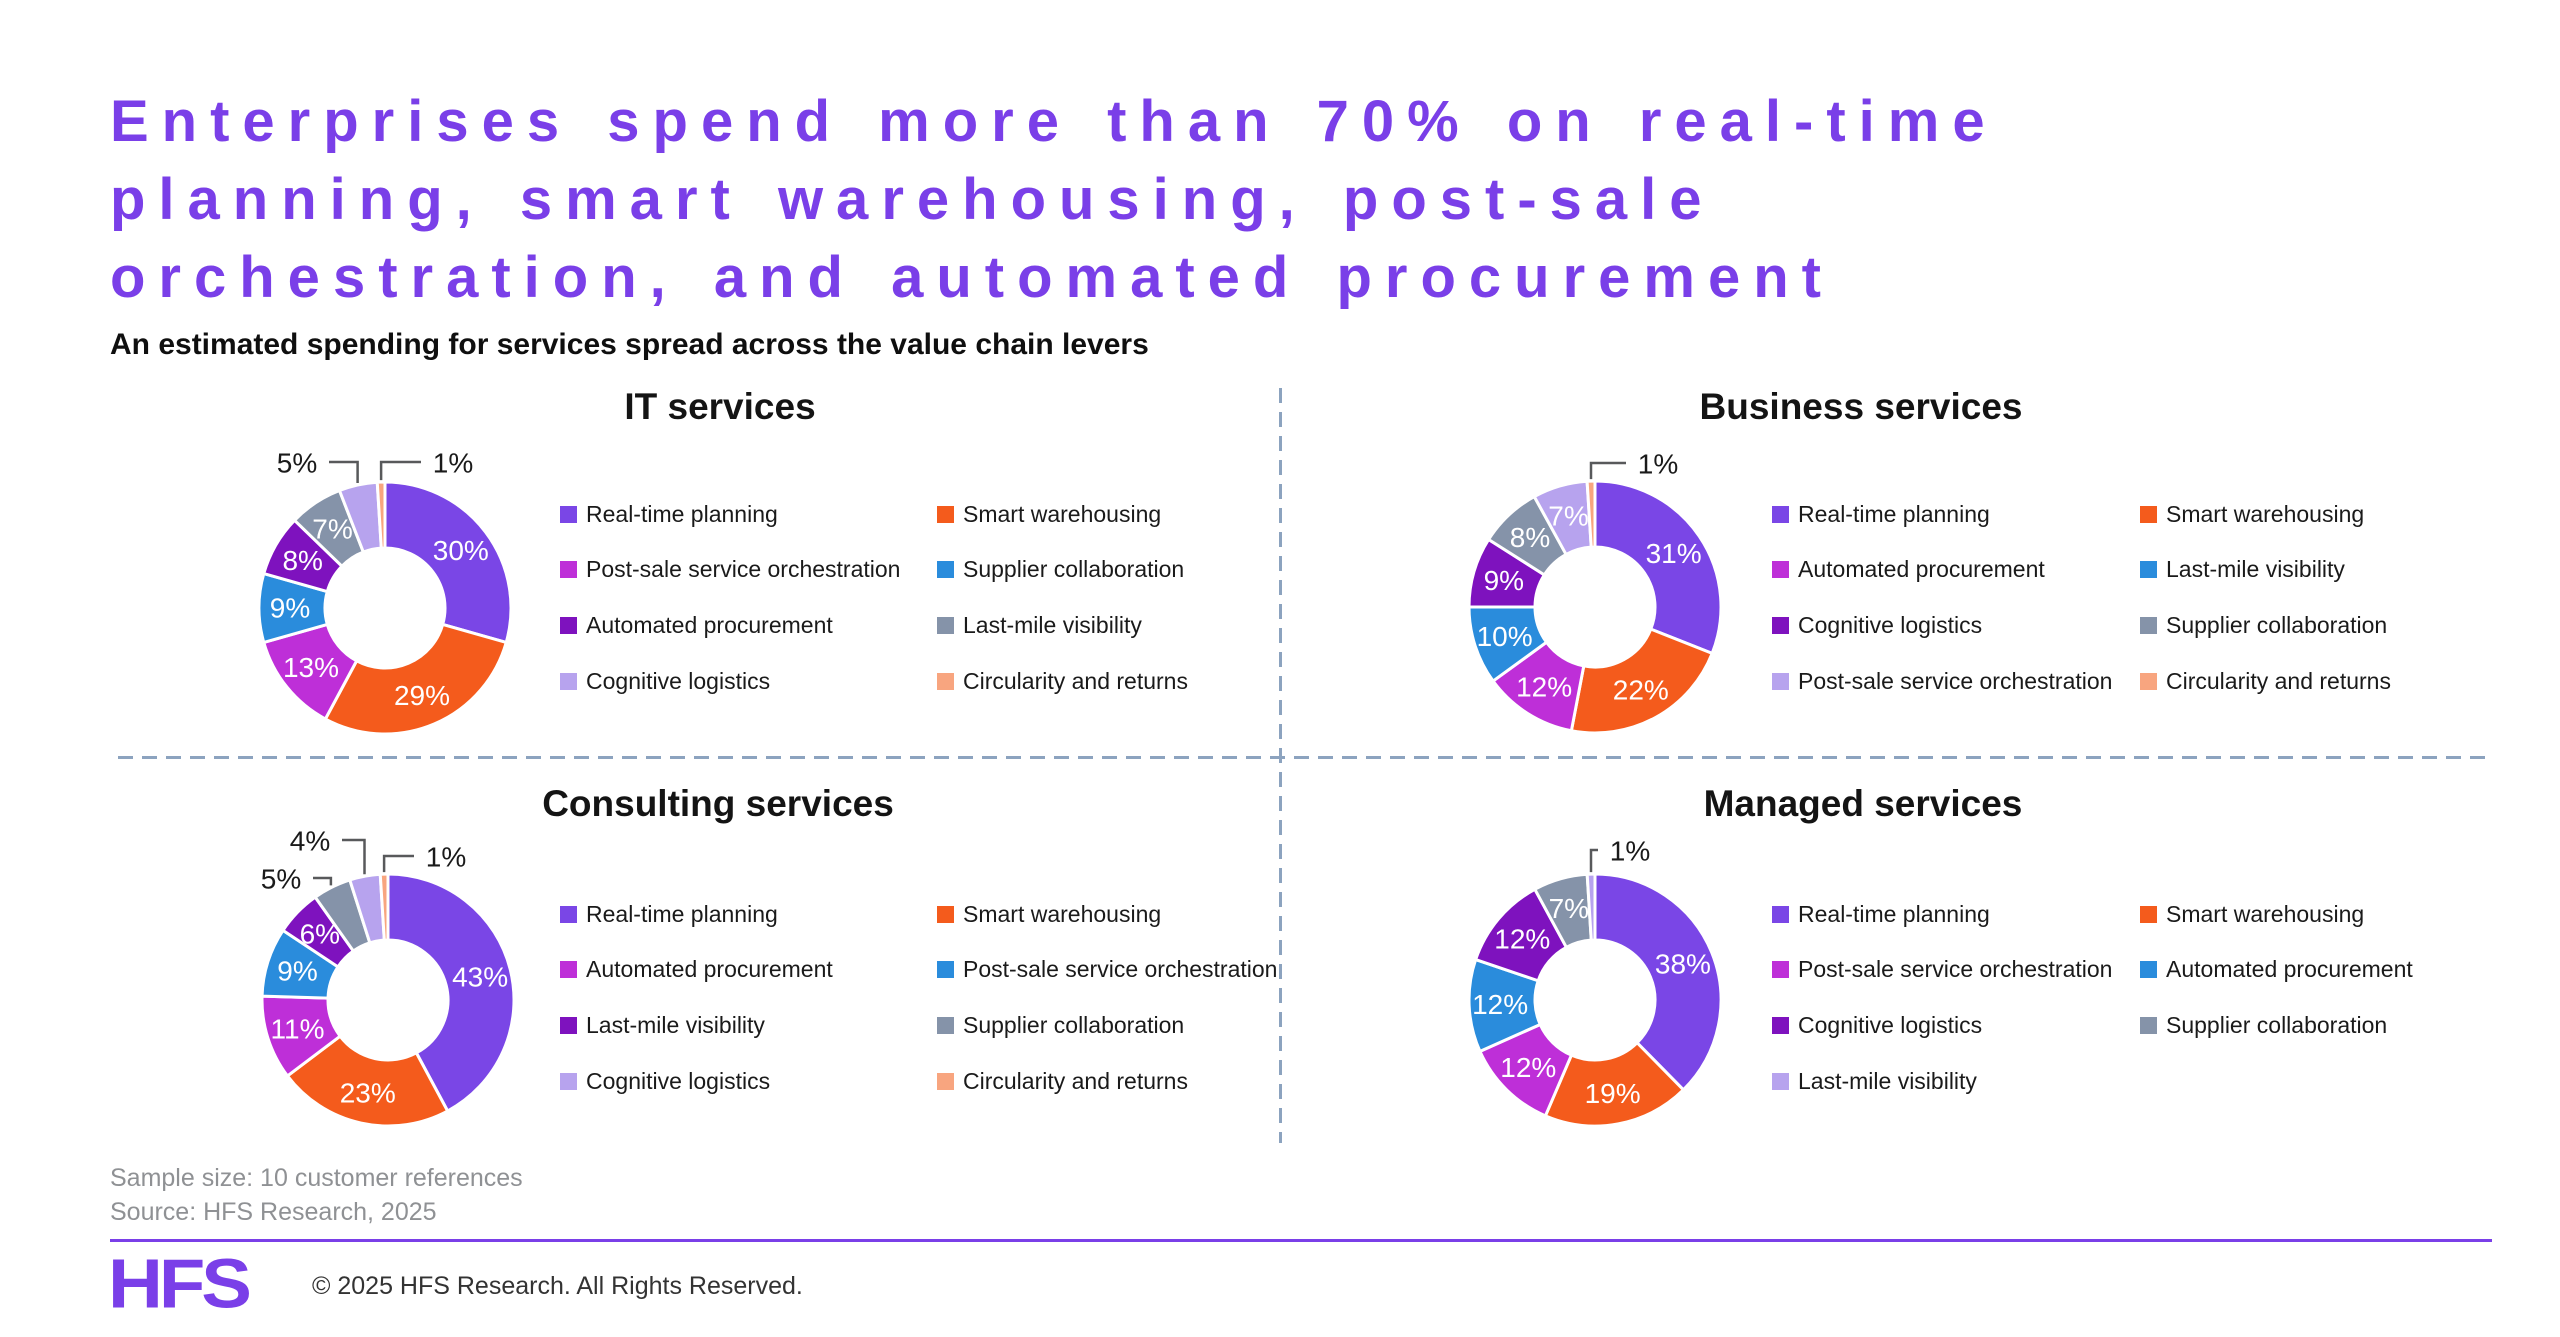  What do you see at coordinates (718, 803) in the screenshot?
I see `chart-title: Consulting services` at bounding box center [718, 803].